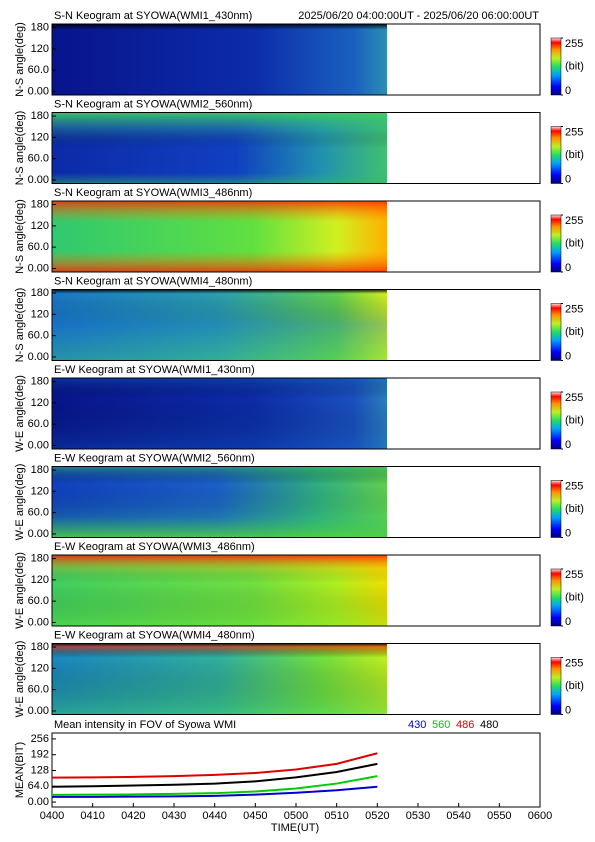 This screenshot has width=595, height=842. Describe the element at coordinates (145, 725) in the screenshot. I see `panel-title: Mean intensity in FOV of Syowa WMI` at that location.